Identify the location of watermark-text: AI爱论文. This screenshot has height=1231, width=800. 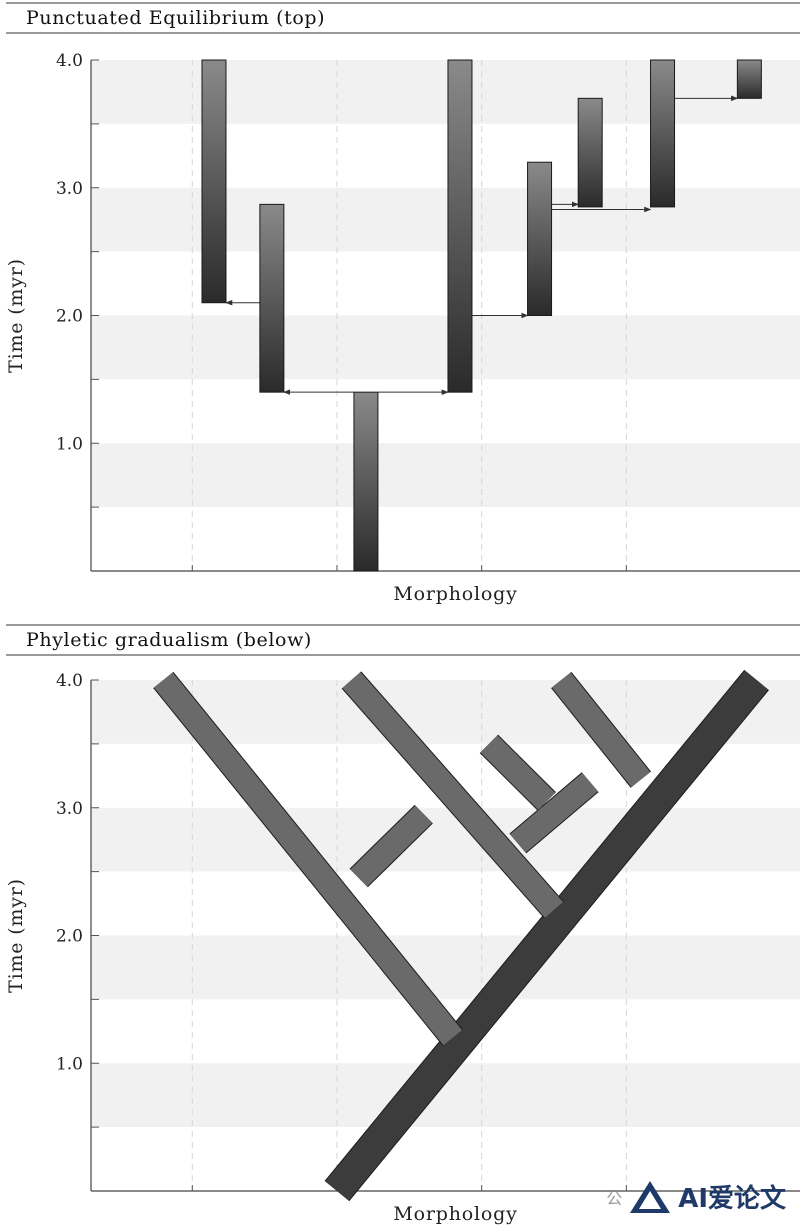
(732, 1199).